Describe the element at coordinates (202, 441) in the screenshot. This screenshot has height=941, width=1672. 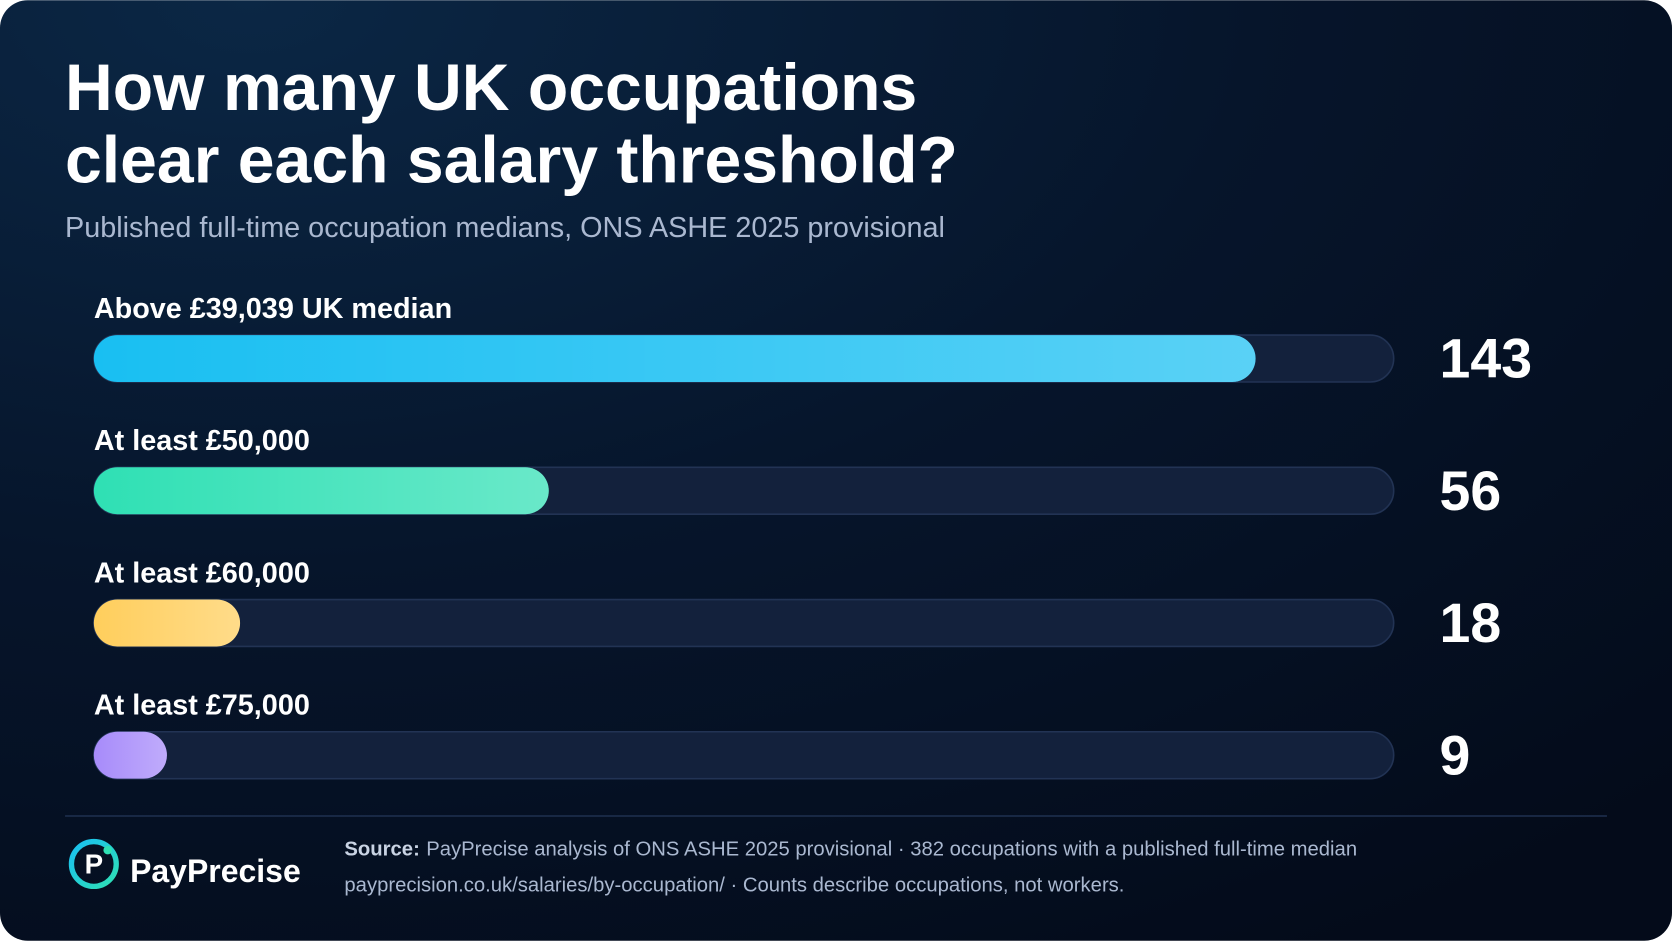
I see `category-label: At least £50,000` at that location.